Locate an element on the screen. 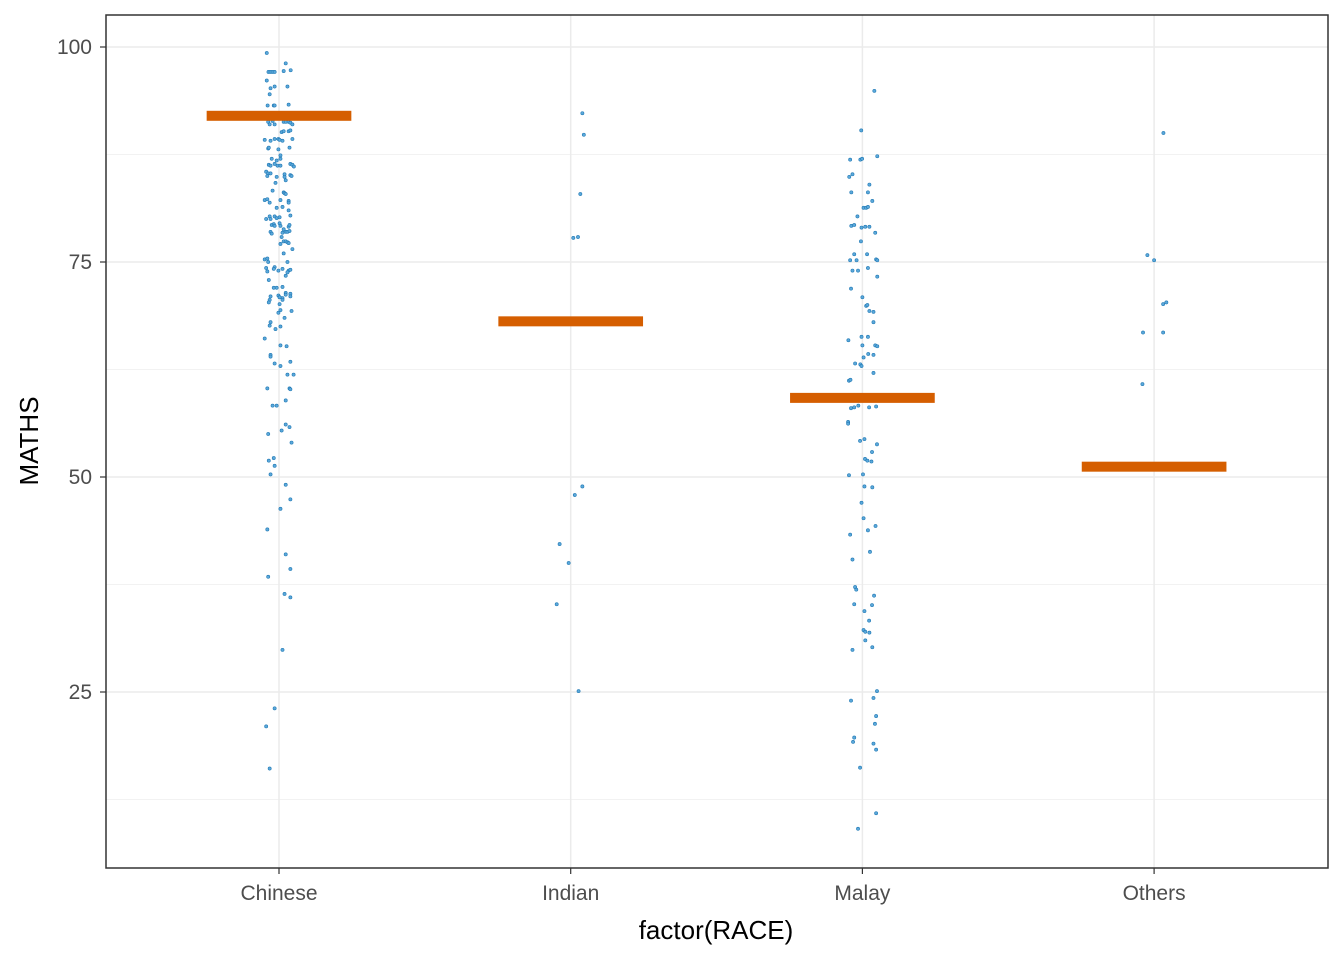  median-bar-others is located at coordinates (1154, 466).